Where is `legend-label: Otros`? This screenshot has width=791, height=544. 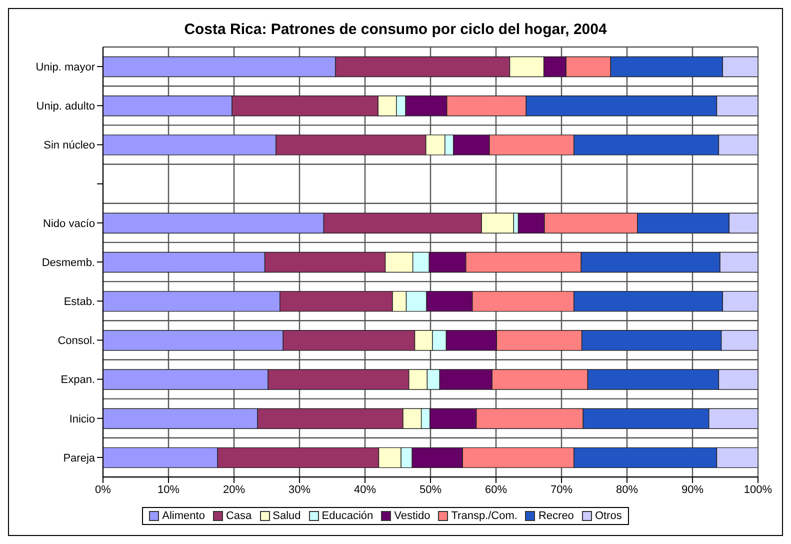 legend-label: Otros is located at coordinates (608, 516).